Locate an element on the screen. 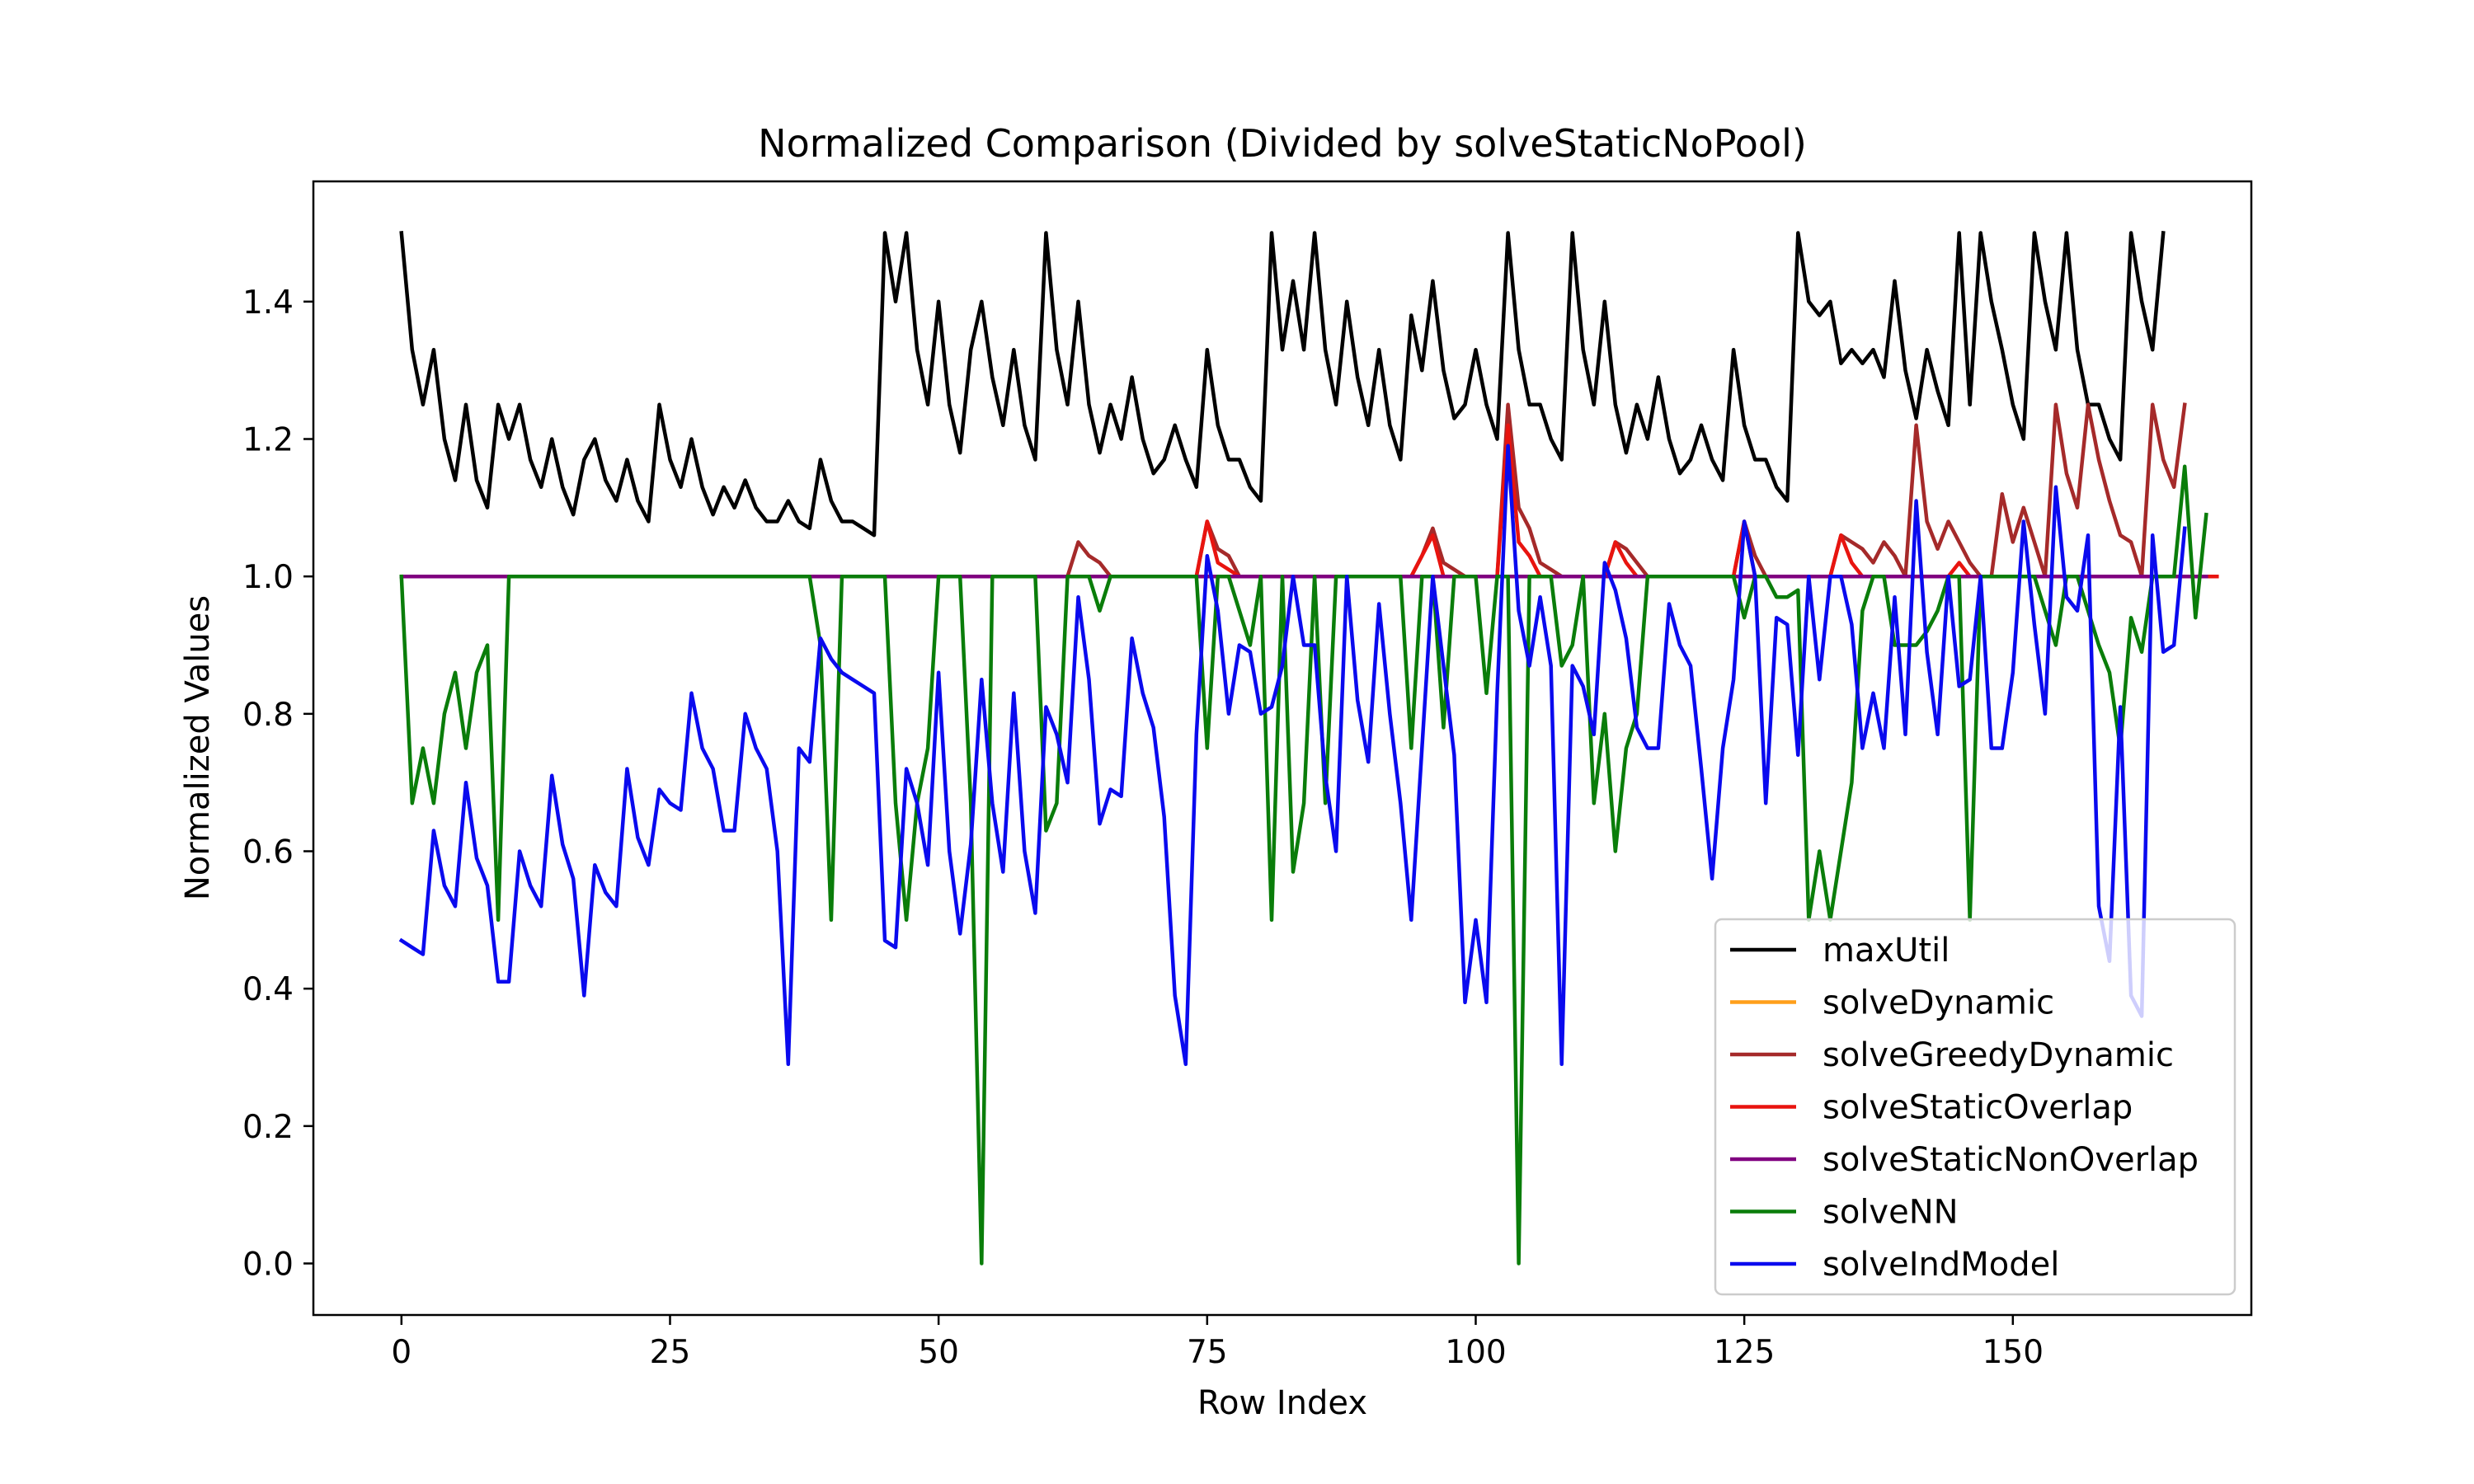  y-tick-label: 0.8 is located at coordinates (268, 715).